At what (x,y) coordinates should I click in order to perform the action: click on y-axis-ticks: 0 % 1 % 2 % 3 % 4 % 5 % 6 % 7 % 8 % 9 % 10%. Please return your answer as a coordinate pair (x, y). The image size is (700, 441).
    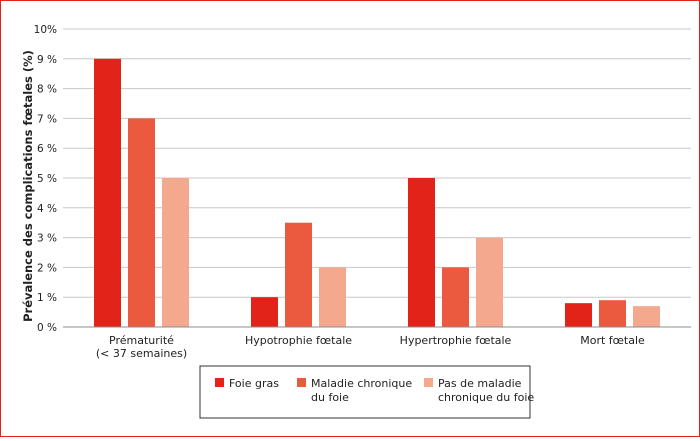
    Looking at the image, I should click on (45, 179).